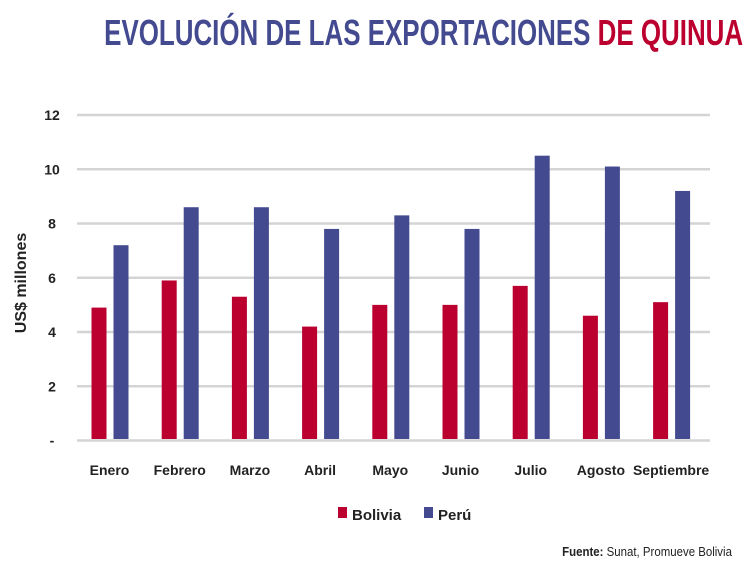  I want to click on chart-title: EVOLUCIÓN DE LAS EXPORTACIONES DE QUINUA, so click(423, 33).